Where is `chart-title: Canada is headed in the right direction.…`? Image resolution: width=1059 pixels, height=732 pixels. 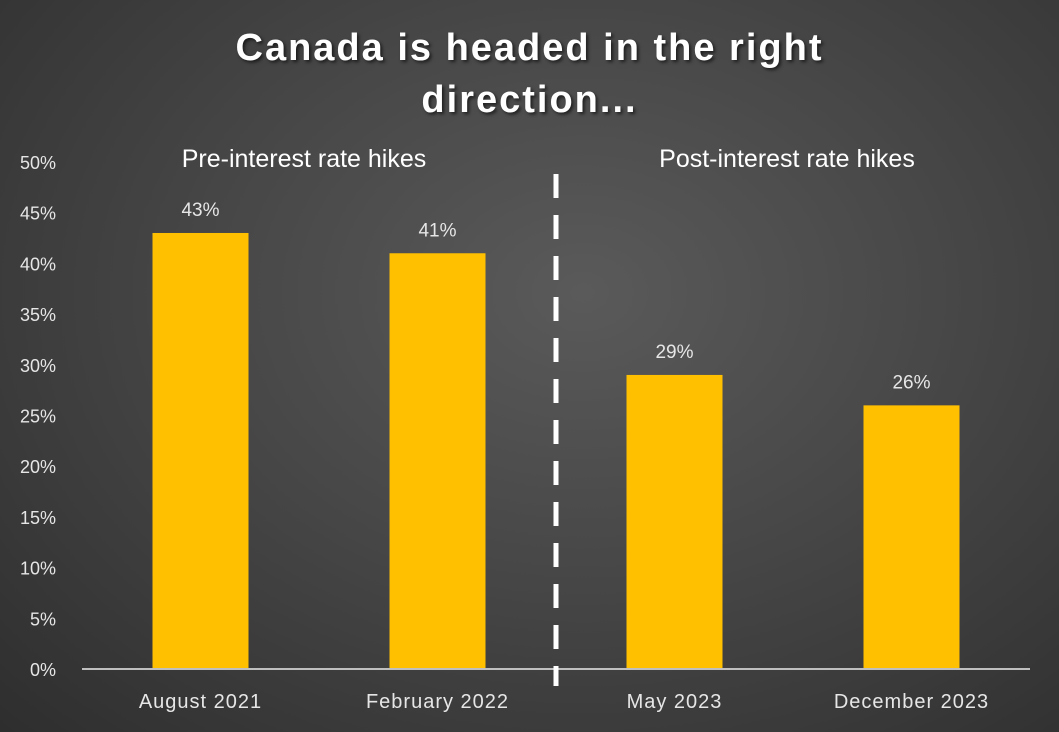 chart-title: Canada is headed in the right direction.… is located at coordinates (529, 74).